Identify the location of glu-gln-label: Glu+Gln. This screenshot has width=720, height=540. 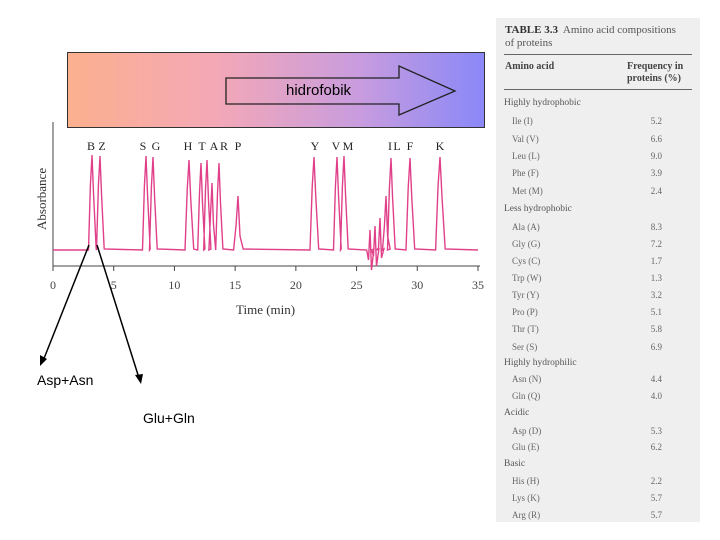
(169, 418).